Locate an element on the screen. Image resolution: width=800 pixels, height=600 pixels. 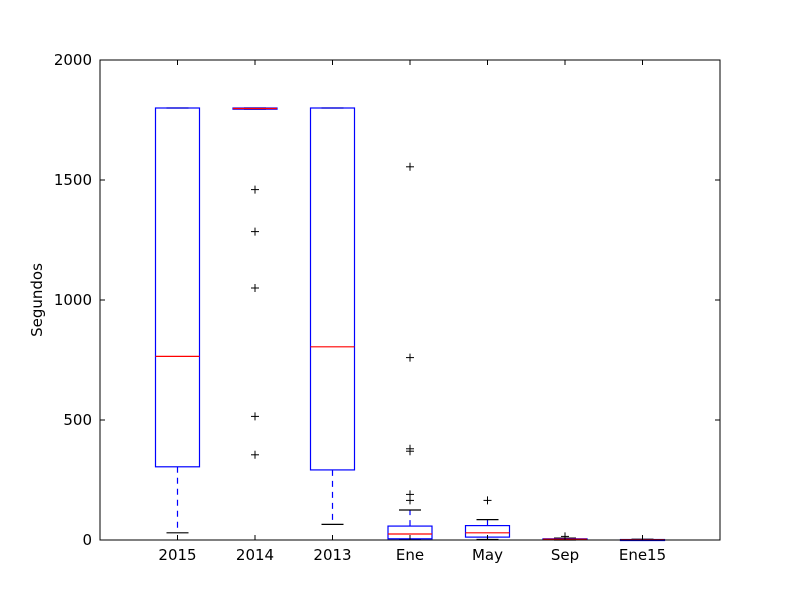
x-tick-label: Ene15 is located at coordinates (642, 555).